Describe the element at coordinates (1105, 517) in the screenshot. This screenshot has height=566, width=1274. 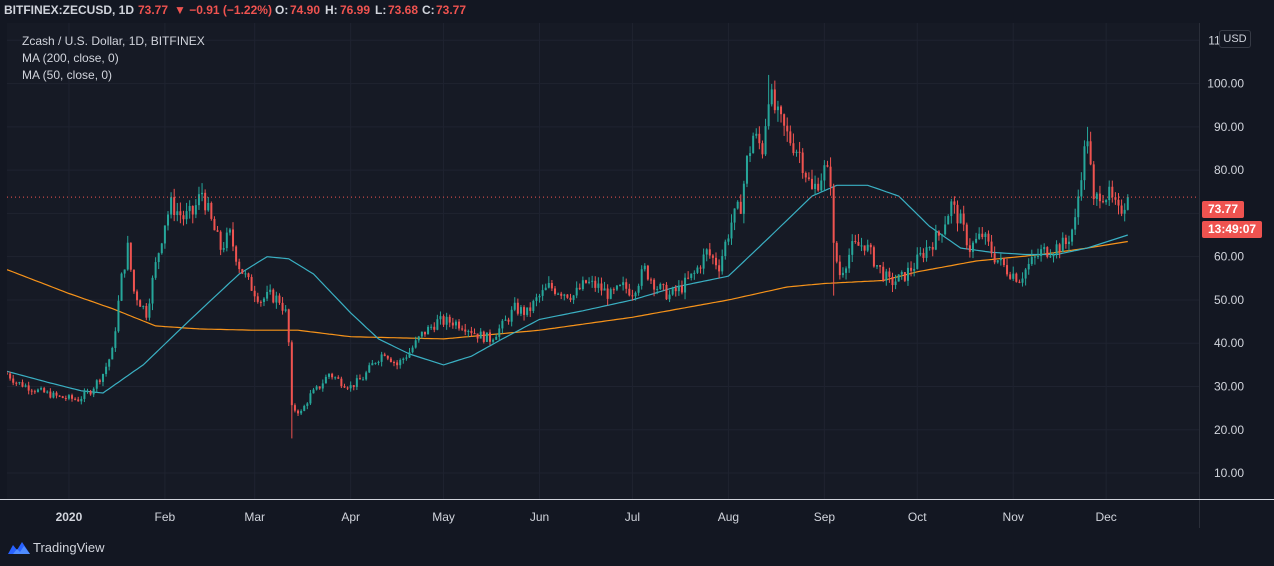
I see `x-tick-label: Dec` at that location.